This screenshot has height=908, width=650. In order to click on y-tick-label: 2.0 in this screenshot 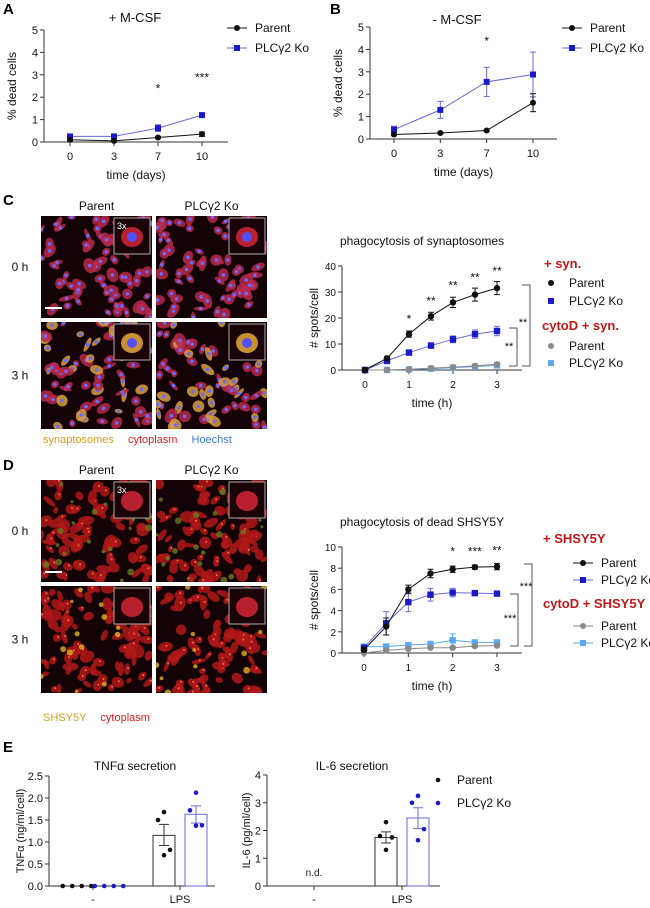, I will do `click(35, 799)`.